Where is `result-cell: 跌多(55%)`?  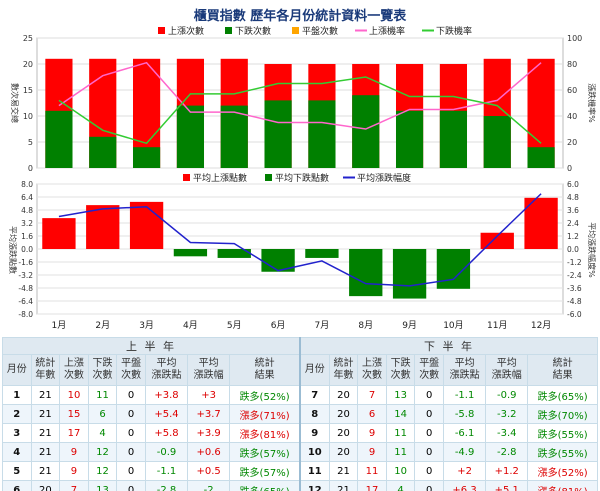
result-cell: 跌多(55%) is located at coordinates (562, 433).